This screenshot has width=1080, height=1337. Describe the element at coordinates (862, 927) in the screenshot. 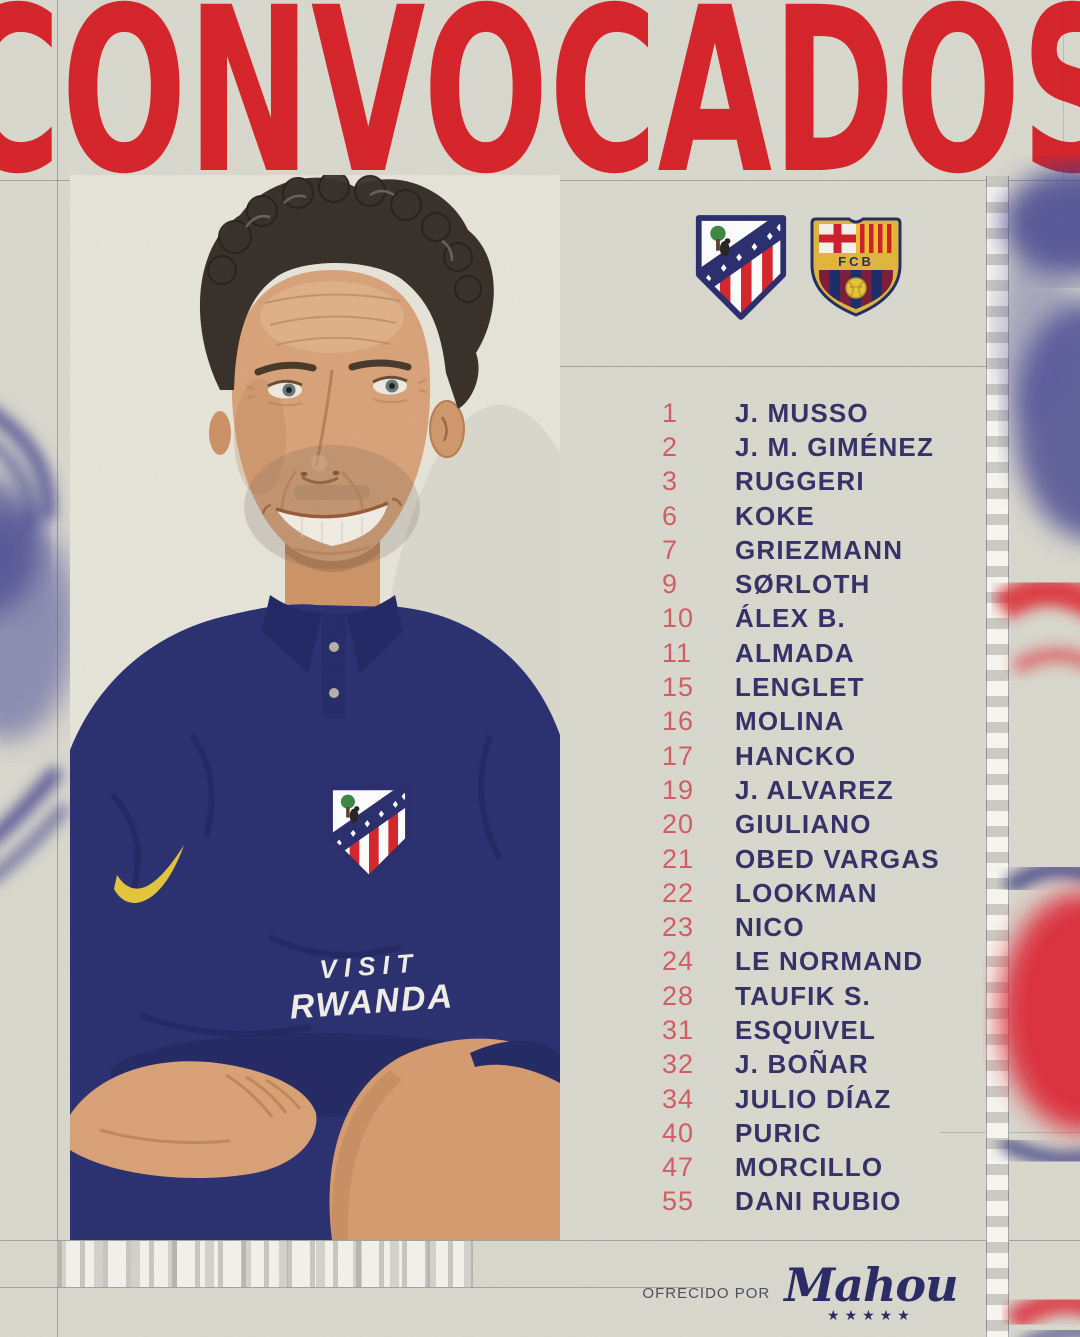

I see `player-row: 23 NICO` at that location.